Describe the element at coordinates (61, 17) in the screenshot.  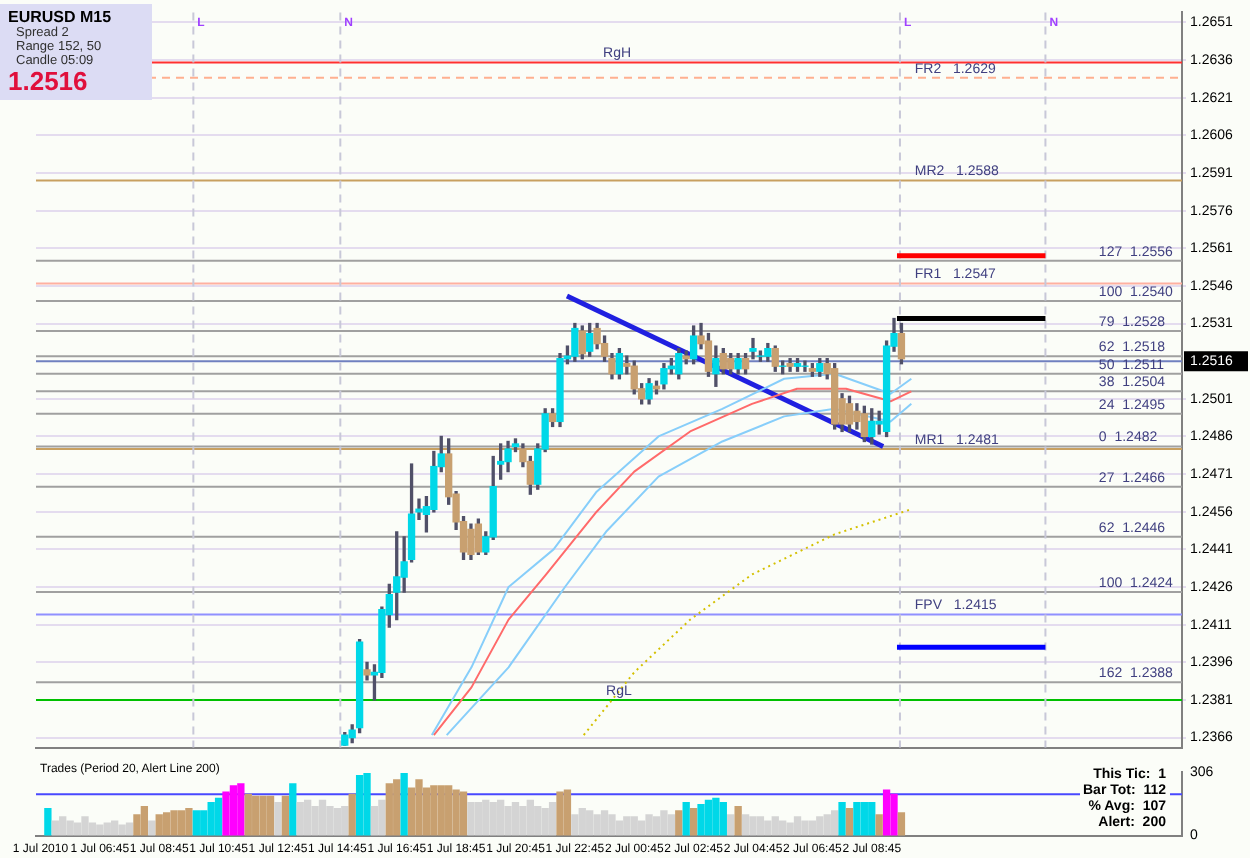
I see `chart-title: EURUSD M15` at that location.